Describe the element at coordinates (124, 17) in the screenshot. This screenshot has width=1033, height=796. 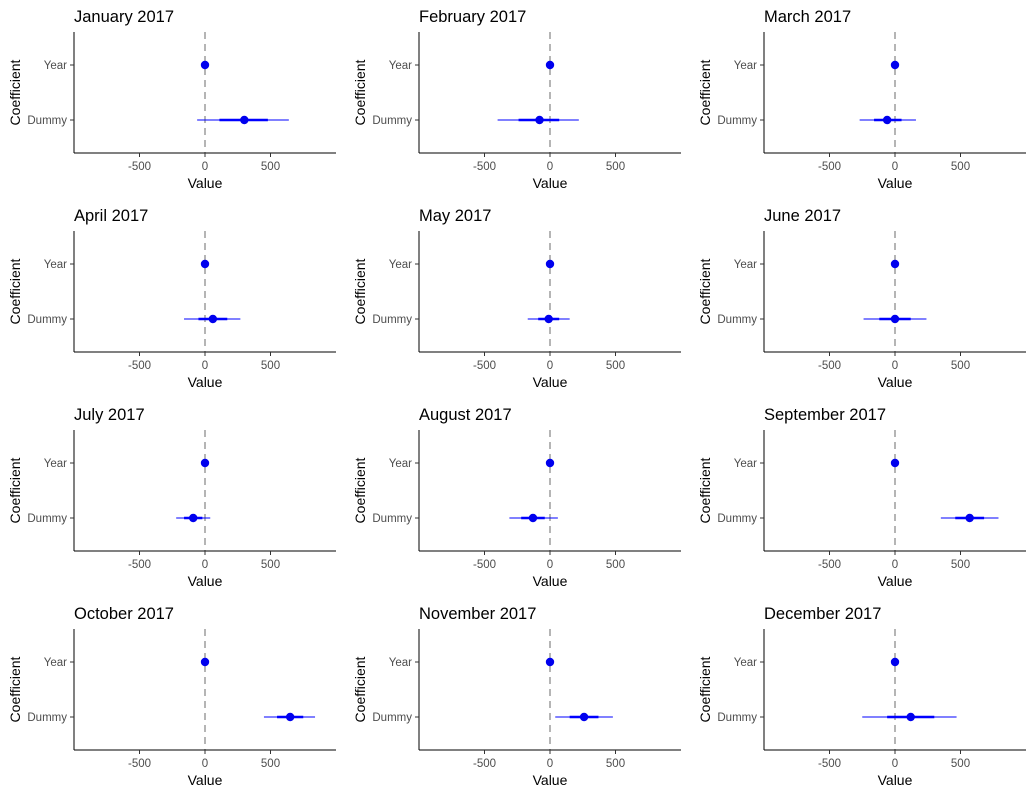
I see `panel-title: January 2017` at that location.